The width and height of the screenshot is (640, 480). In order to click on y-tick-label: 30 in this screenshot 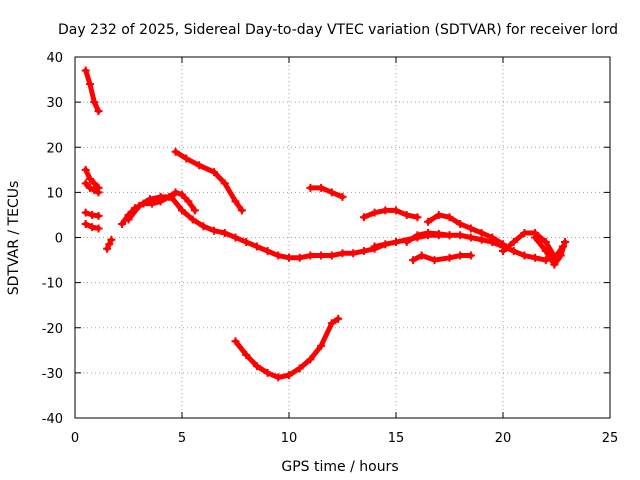, I will do `click(54, 103)`.